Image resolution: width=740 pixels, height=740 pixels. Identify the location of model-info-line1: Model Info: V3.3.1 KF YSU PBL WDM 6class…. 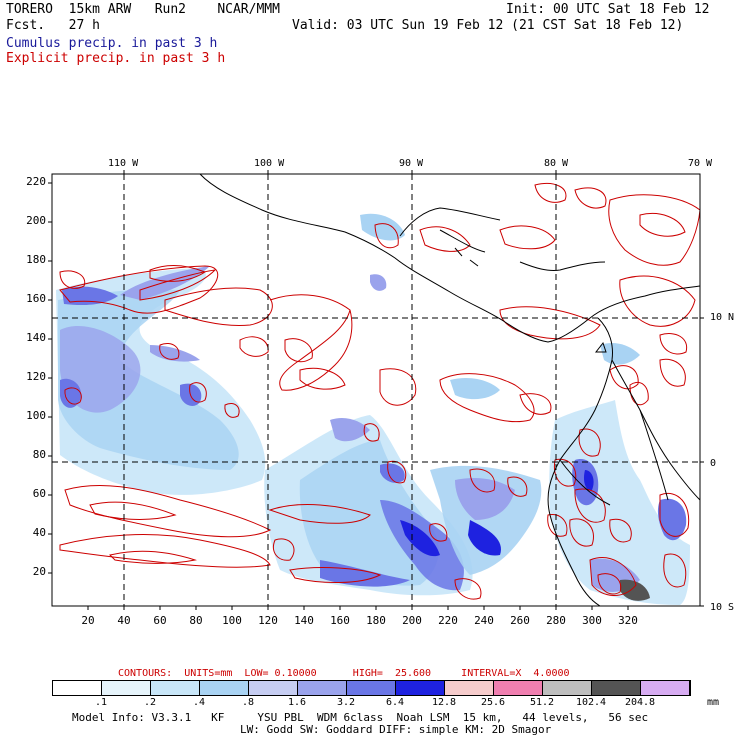
(360, 717).